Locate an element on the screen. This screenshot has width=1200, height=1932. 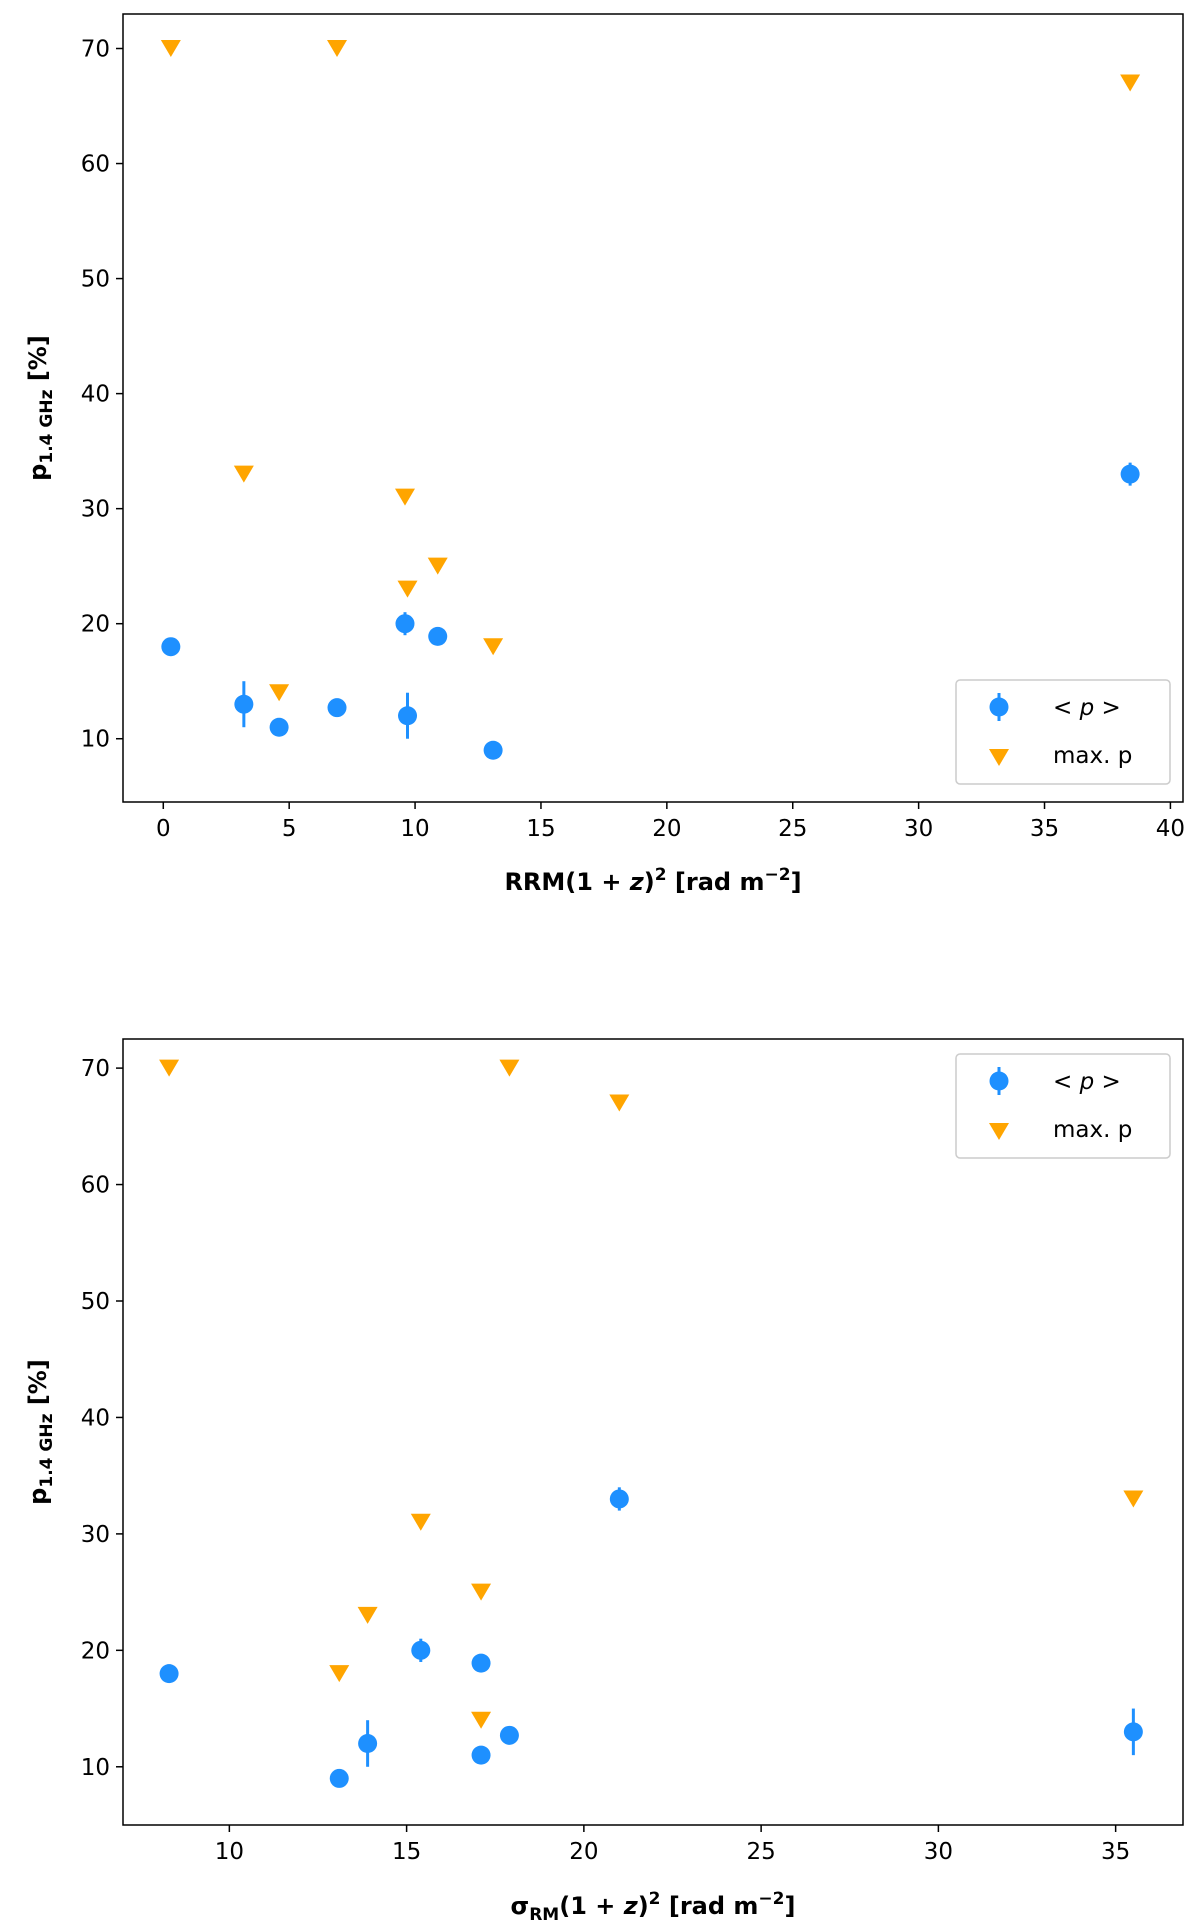
x-tick-label: 40 is located at coordinates (1170, 829).